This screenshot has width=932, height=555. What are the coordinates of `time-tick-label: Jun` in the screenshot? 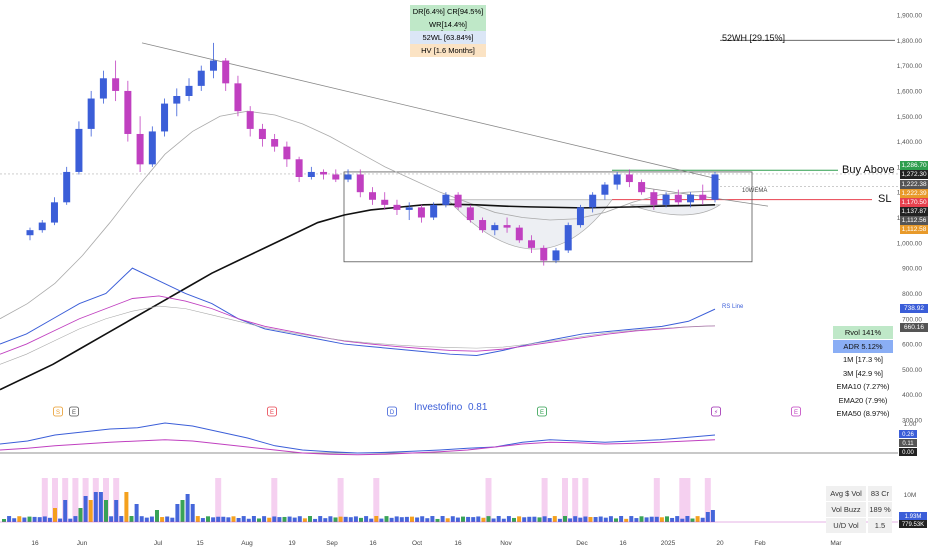 It's located at (82, 543).